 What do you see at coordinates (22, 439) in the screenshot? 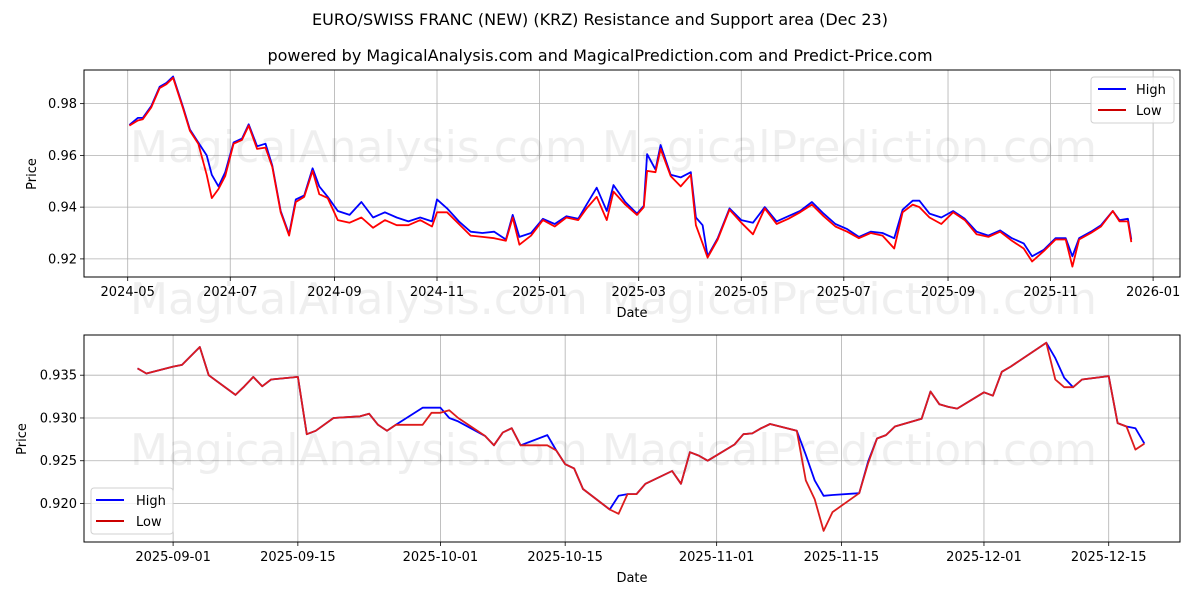
I see `bottom-y-axis-label: Price` at bounding box center [22, 439].